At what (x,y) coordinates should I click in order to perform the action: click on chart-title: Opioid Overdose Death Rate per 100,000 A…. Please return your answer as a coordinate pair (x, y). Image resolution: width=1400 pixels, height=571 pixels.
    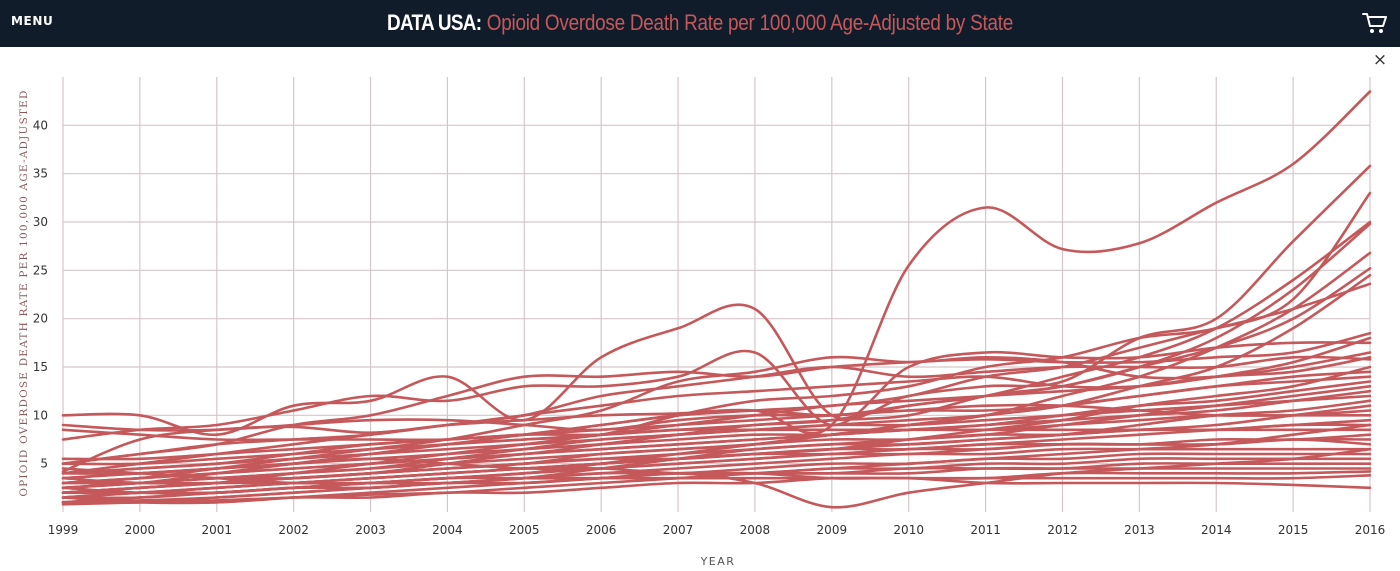
    Looking at the image, I should click on (749, 22).